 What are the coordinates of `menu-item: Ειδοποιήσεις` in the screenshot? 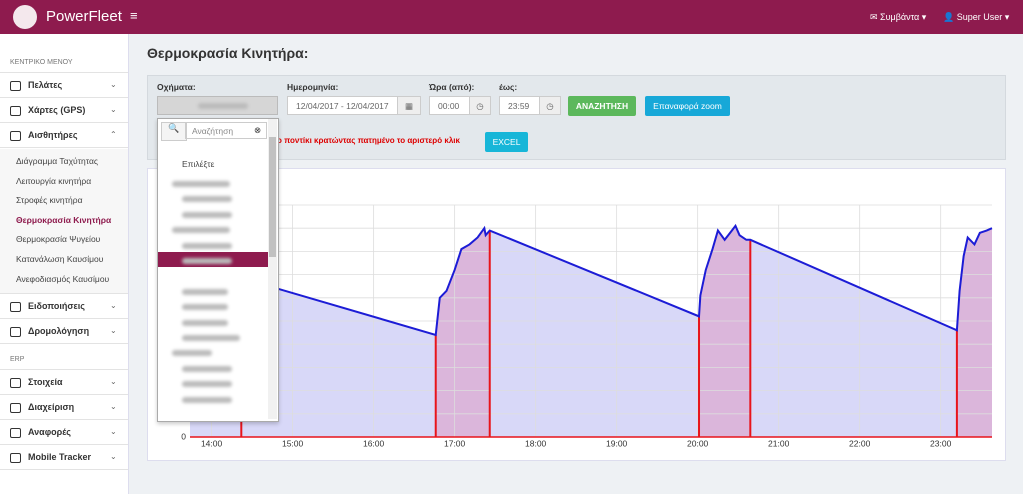 It's located at (56, 306).